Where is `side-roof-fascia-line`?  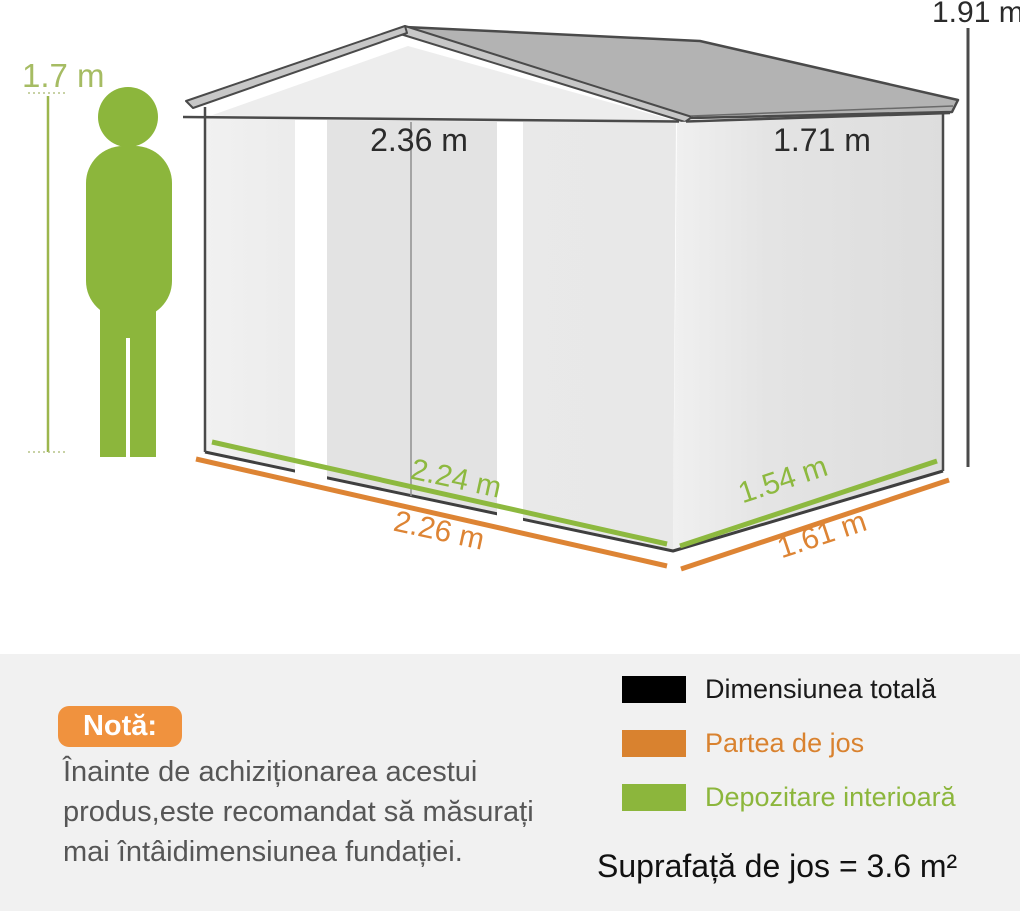 side-roof-fascia-line is located at coordinates (822, 111).